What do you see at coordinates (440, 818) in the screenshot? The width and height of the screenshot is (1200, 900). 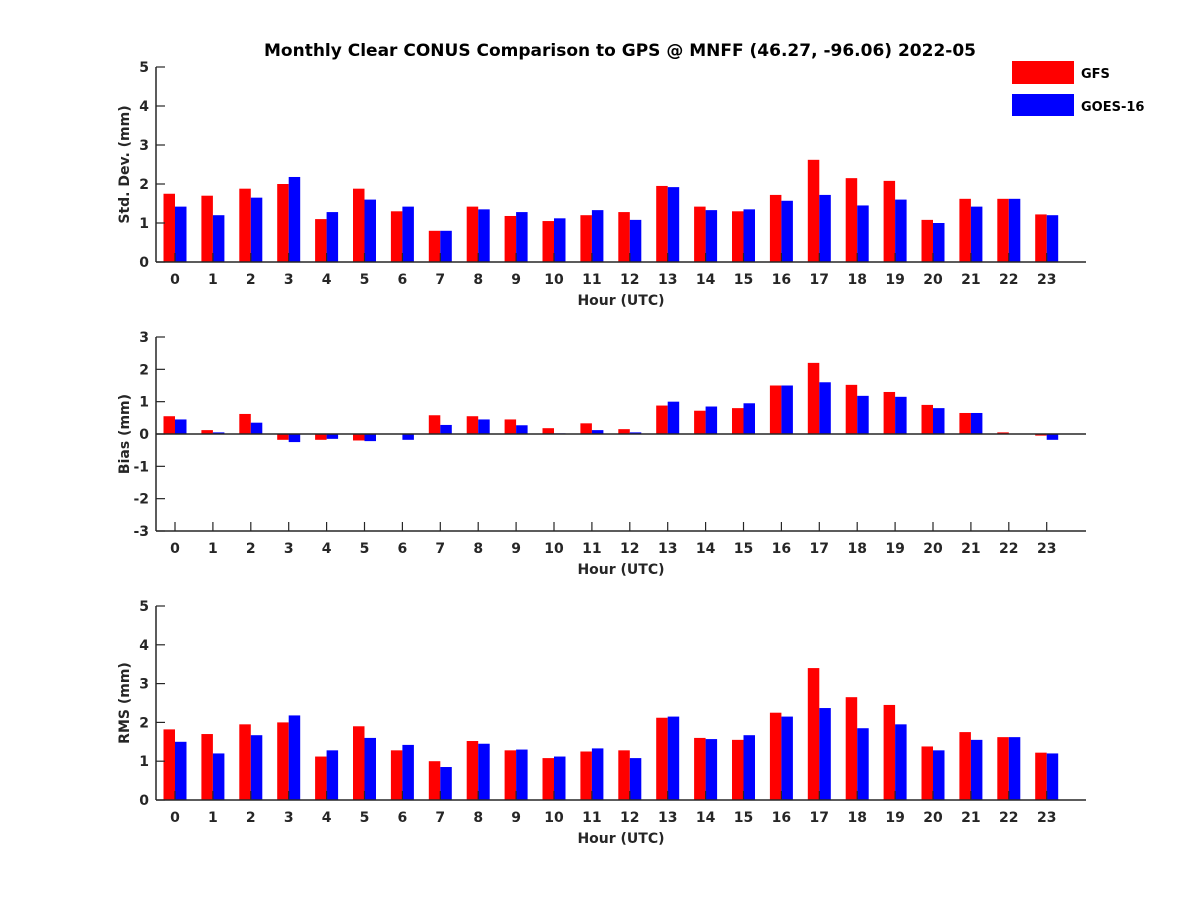 I see `x-tick-label: 7` at bounding box center [440, 818].